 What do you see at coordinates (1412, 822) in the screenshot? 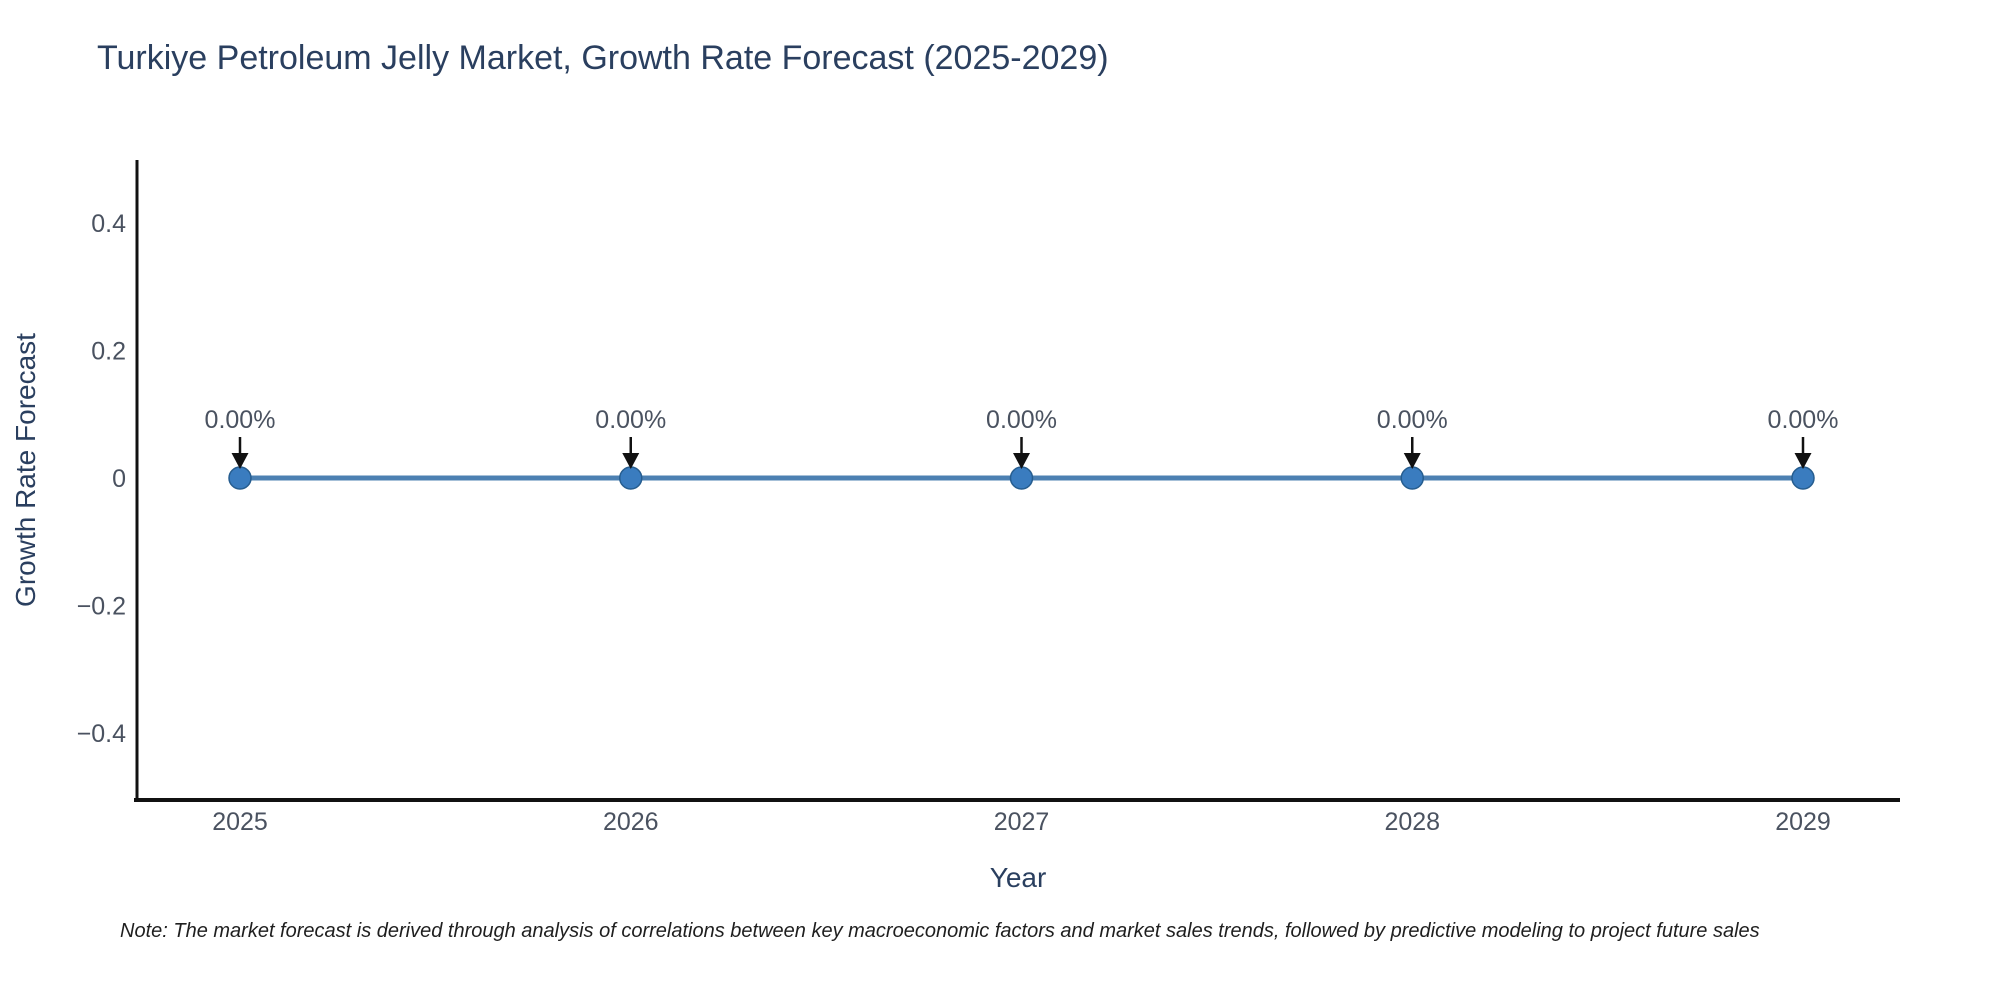
I see `x-tick-label: 2028` at bounding box center [1412, 822].